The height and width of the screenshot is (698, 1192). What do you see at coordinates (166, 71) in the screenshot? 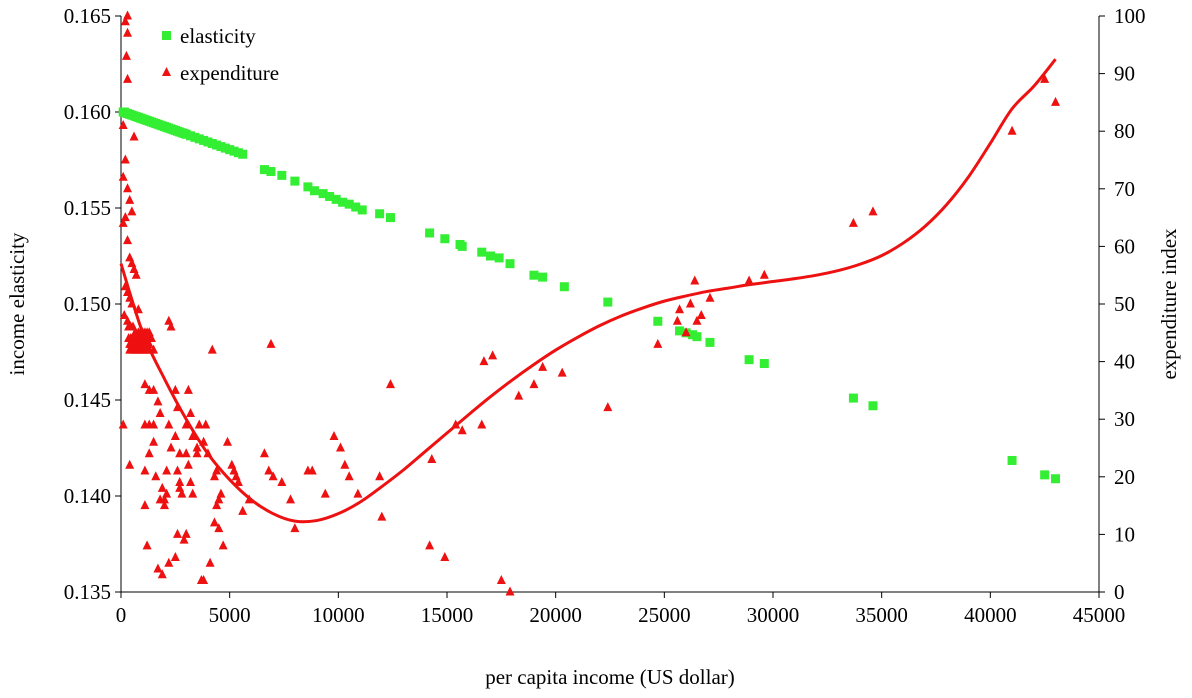
I see `legend-expenditure-marker` at bounding box center [166, 71].